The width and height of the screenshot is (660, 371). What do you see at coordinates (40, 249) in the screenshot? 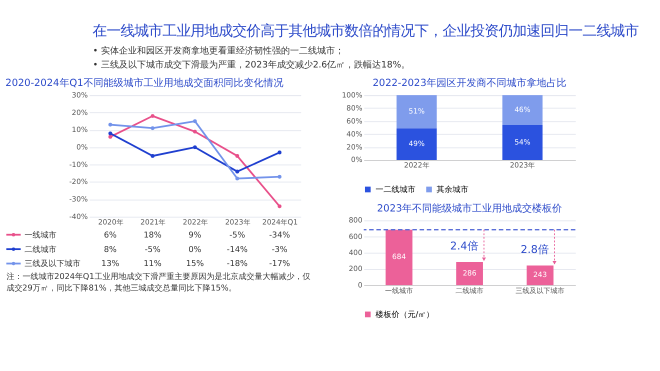
I see `legend-label: 二线城市` at bounding box center [40, 249].